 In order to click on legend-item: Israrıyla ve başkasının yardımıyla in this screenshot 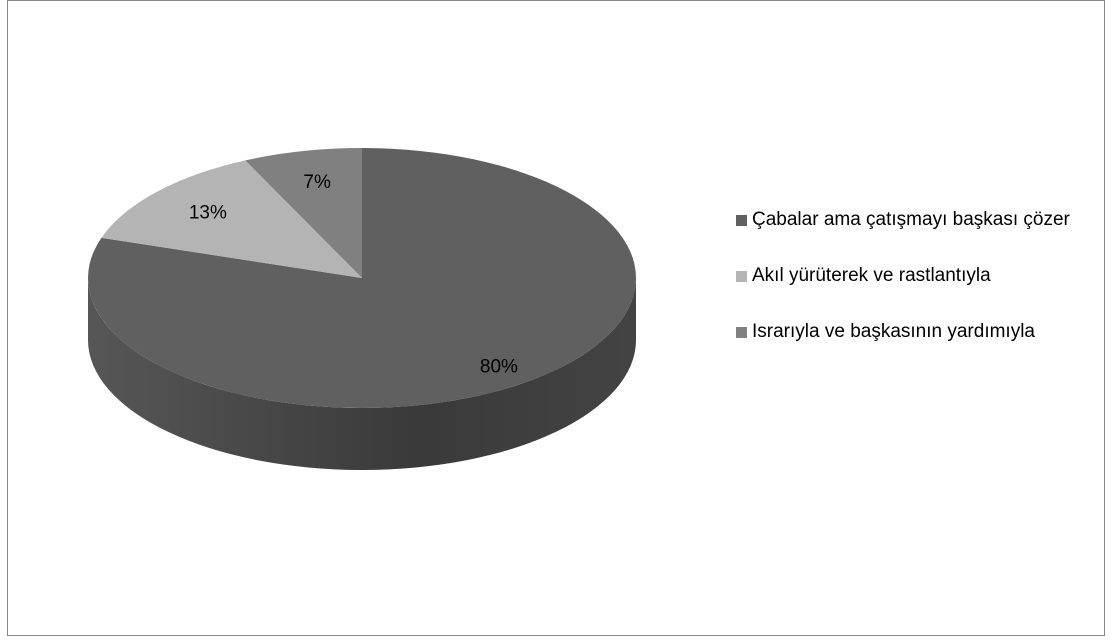, I will do `click(911, 332)`.